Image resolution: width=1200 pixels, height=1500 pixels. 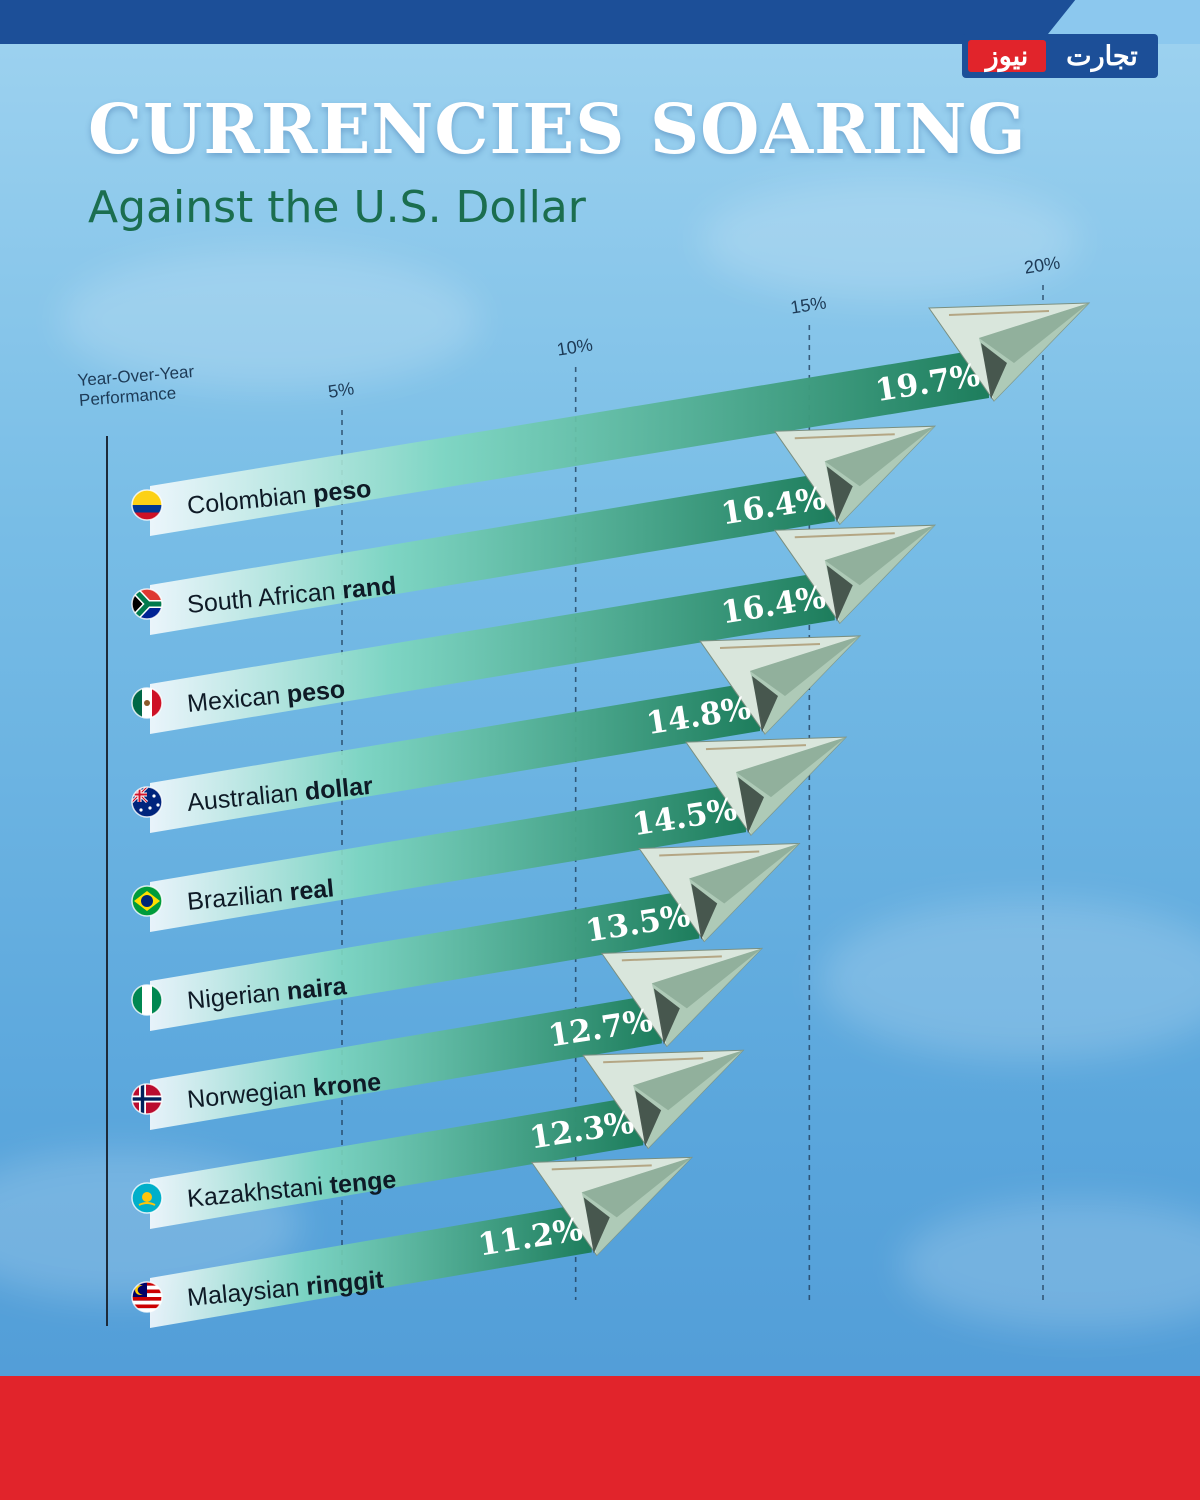 What do you see at coordinates (600, 1438) in the screenshot?
I see `bottom-banner` at bounding box center [600, 1438].